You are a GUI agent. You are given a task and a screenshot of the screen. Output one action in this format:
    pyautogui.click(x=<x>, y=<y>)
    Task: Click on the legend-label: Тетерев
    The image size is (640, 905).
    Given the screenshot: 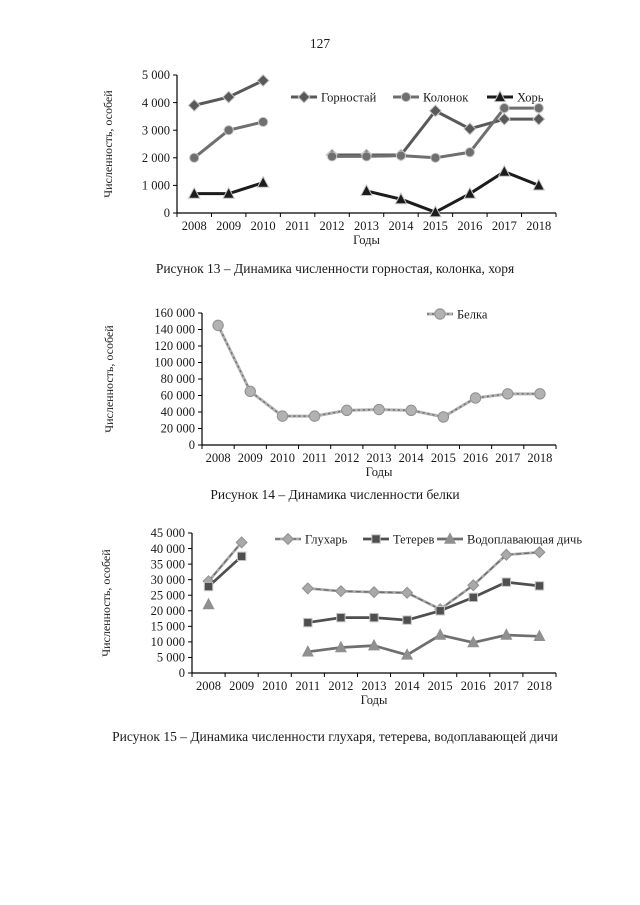 What is the action you would take?
    pyautogui.click(x=414, y=539)
    